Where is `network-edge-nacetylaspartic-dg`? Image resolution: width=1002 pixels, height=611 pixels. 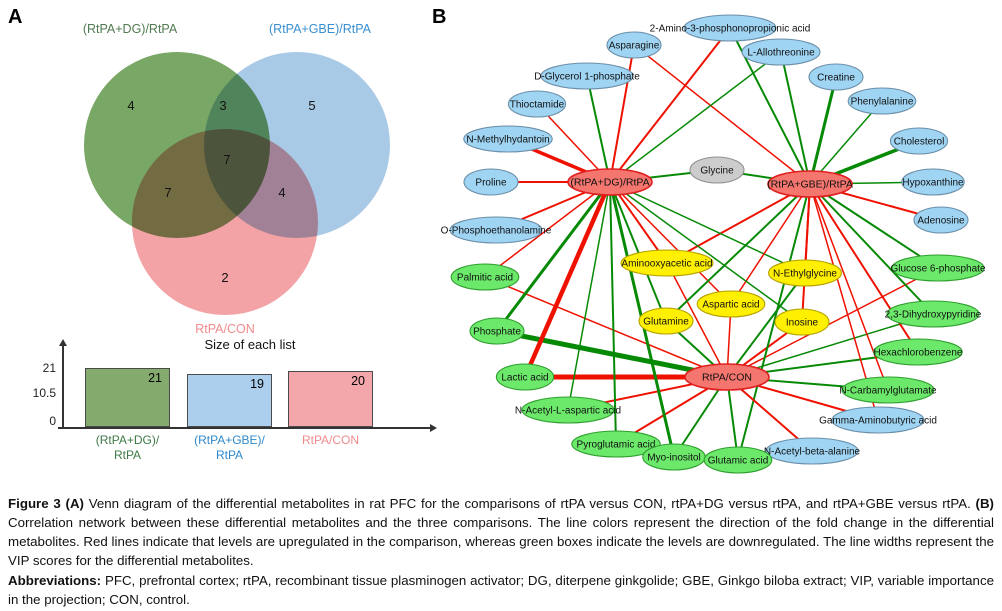
network-edge-nacetylaspartic-dg is located at coordinates (589, 296).